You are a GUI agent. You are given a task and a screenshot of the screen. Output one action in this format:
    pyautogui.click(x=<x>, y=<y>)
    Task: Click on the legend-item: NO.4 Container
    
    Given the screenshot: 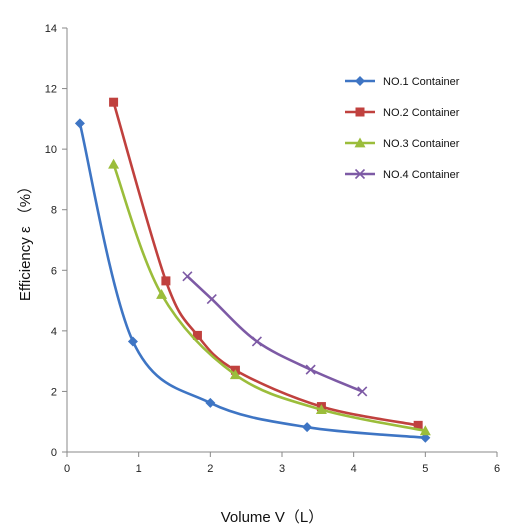 What is the action you would take?
    pyautogui.click(x=402, y=174)
    